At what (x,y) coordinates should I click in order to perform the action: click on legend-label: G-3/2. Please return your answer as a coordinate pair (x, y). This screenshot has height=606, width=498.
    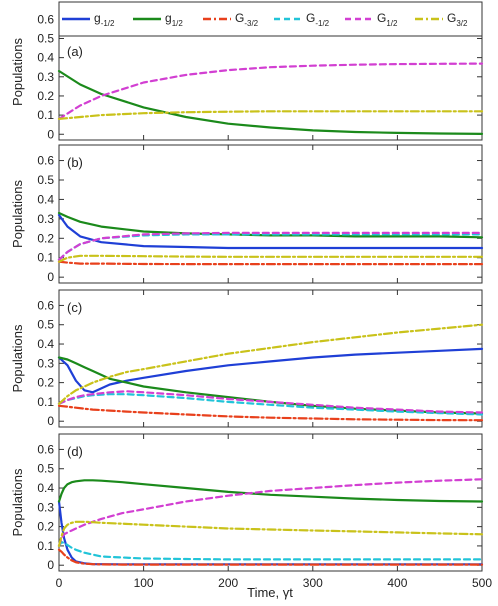
    Looking at the image, I should click on (247, 19).